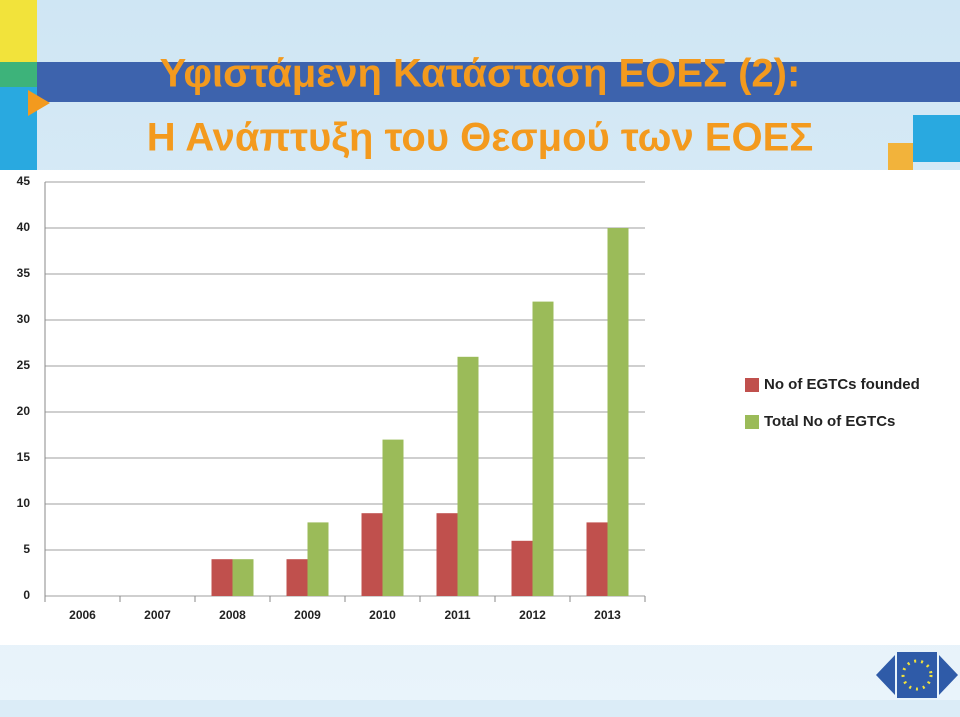 This screenshot has height=717, width=960. I want to click on x-tick-label: 2009, so click(307, 615).